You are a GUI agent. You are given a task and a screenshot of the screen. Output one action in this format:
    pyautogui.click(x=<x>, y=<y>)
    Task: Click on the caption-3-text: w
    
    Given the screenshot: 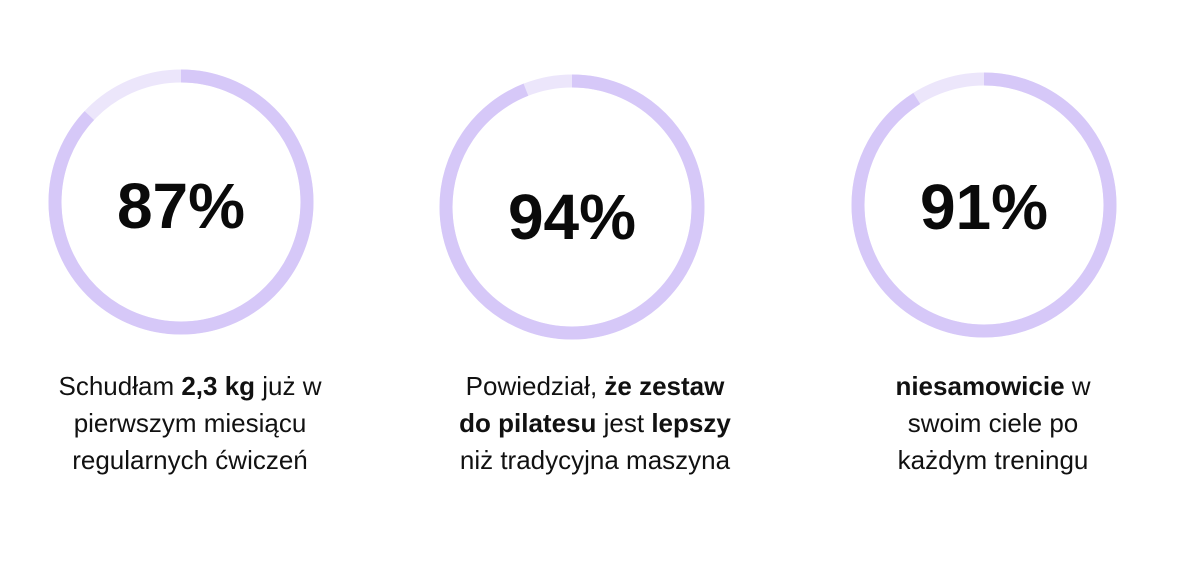 What is the action you would take?
    pyautogui.click(x=1077, y=386)
    